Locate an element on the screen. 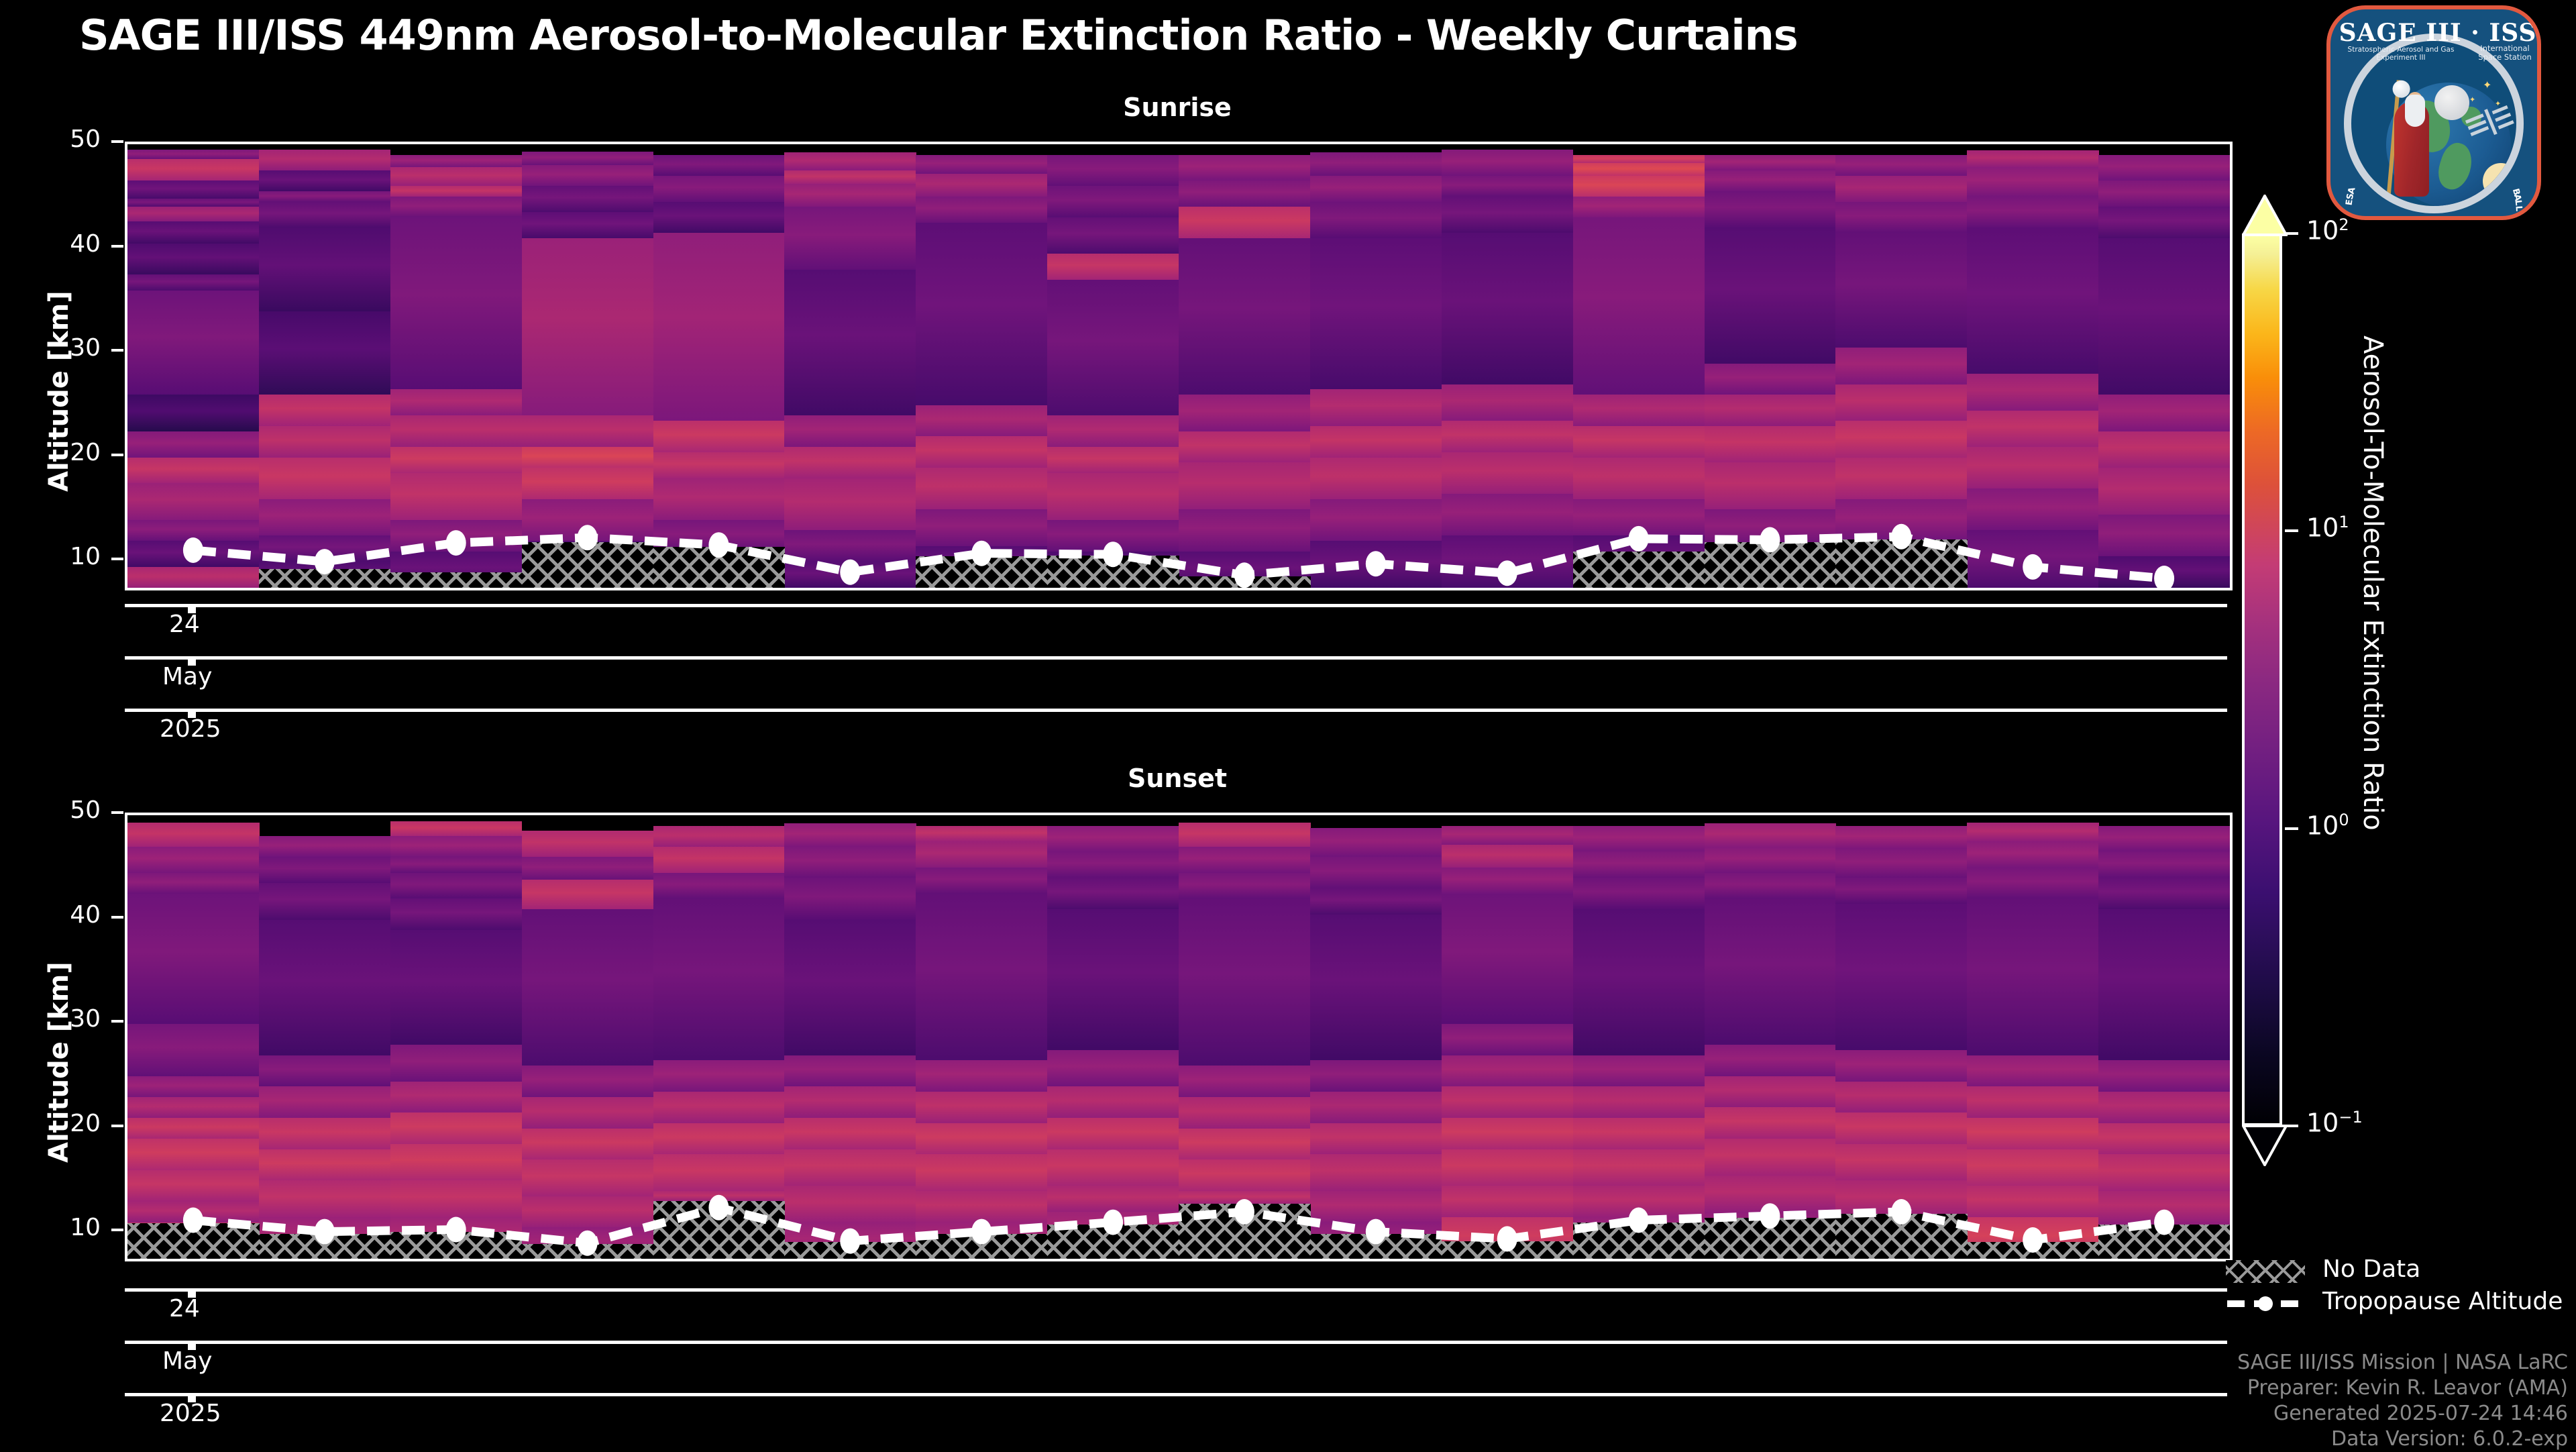 The image size is (2576, 1452). y-tick-label: 40 is located at coordinates (85, 244).